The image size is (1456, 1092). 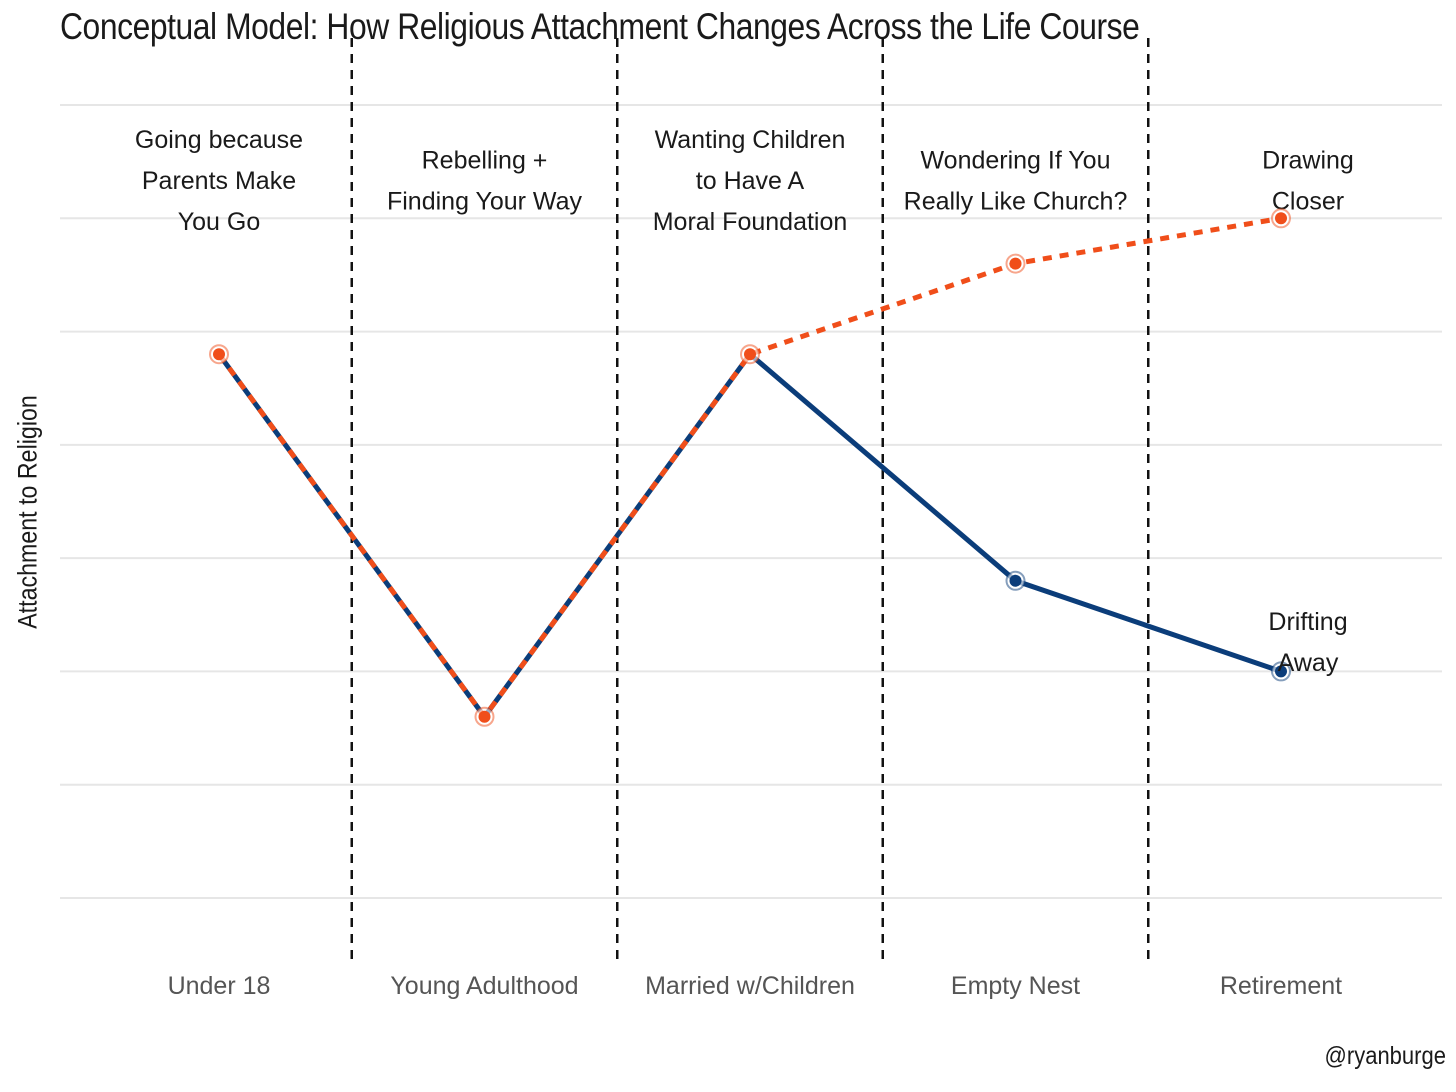 What do you see at coordinates (750, 222) in the screenshot?
I see `phase-label: Moral Foundation` at bounding box center [750, 222].